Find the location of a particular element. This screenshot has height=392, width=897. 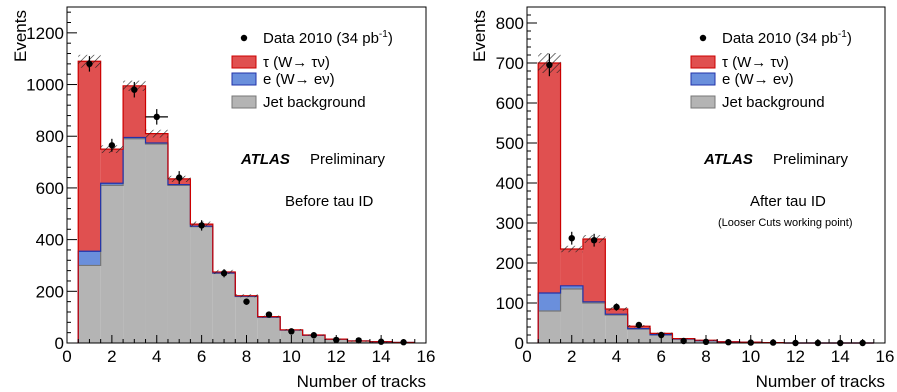

selection-note: Before tau ID is located at coordinates (329, 201).